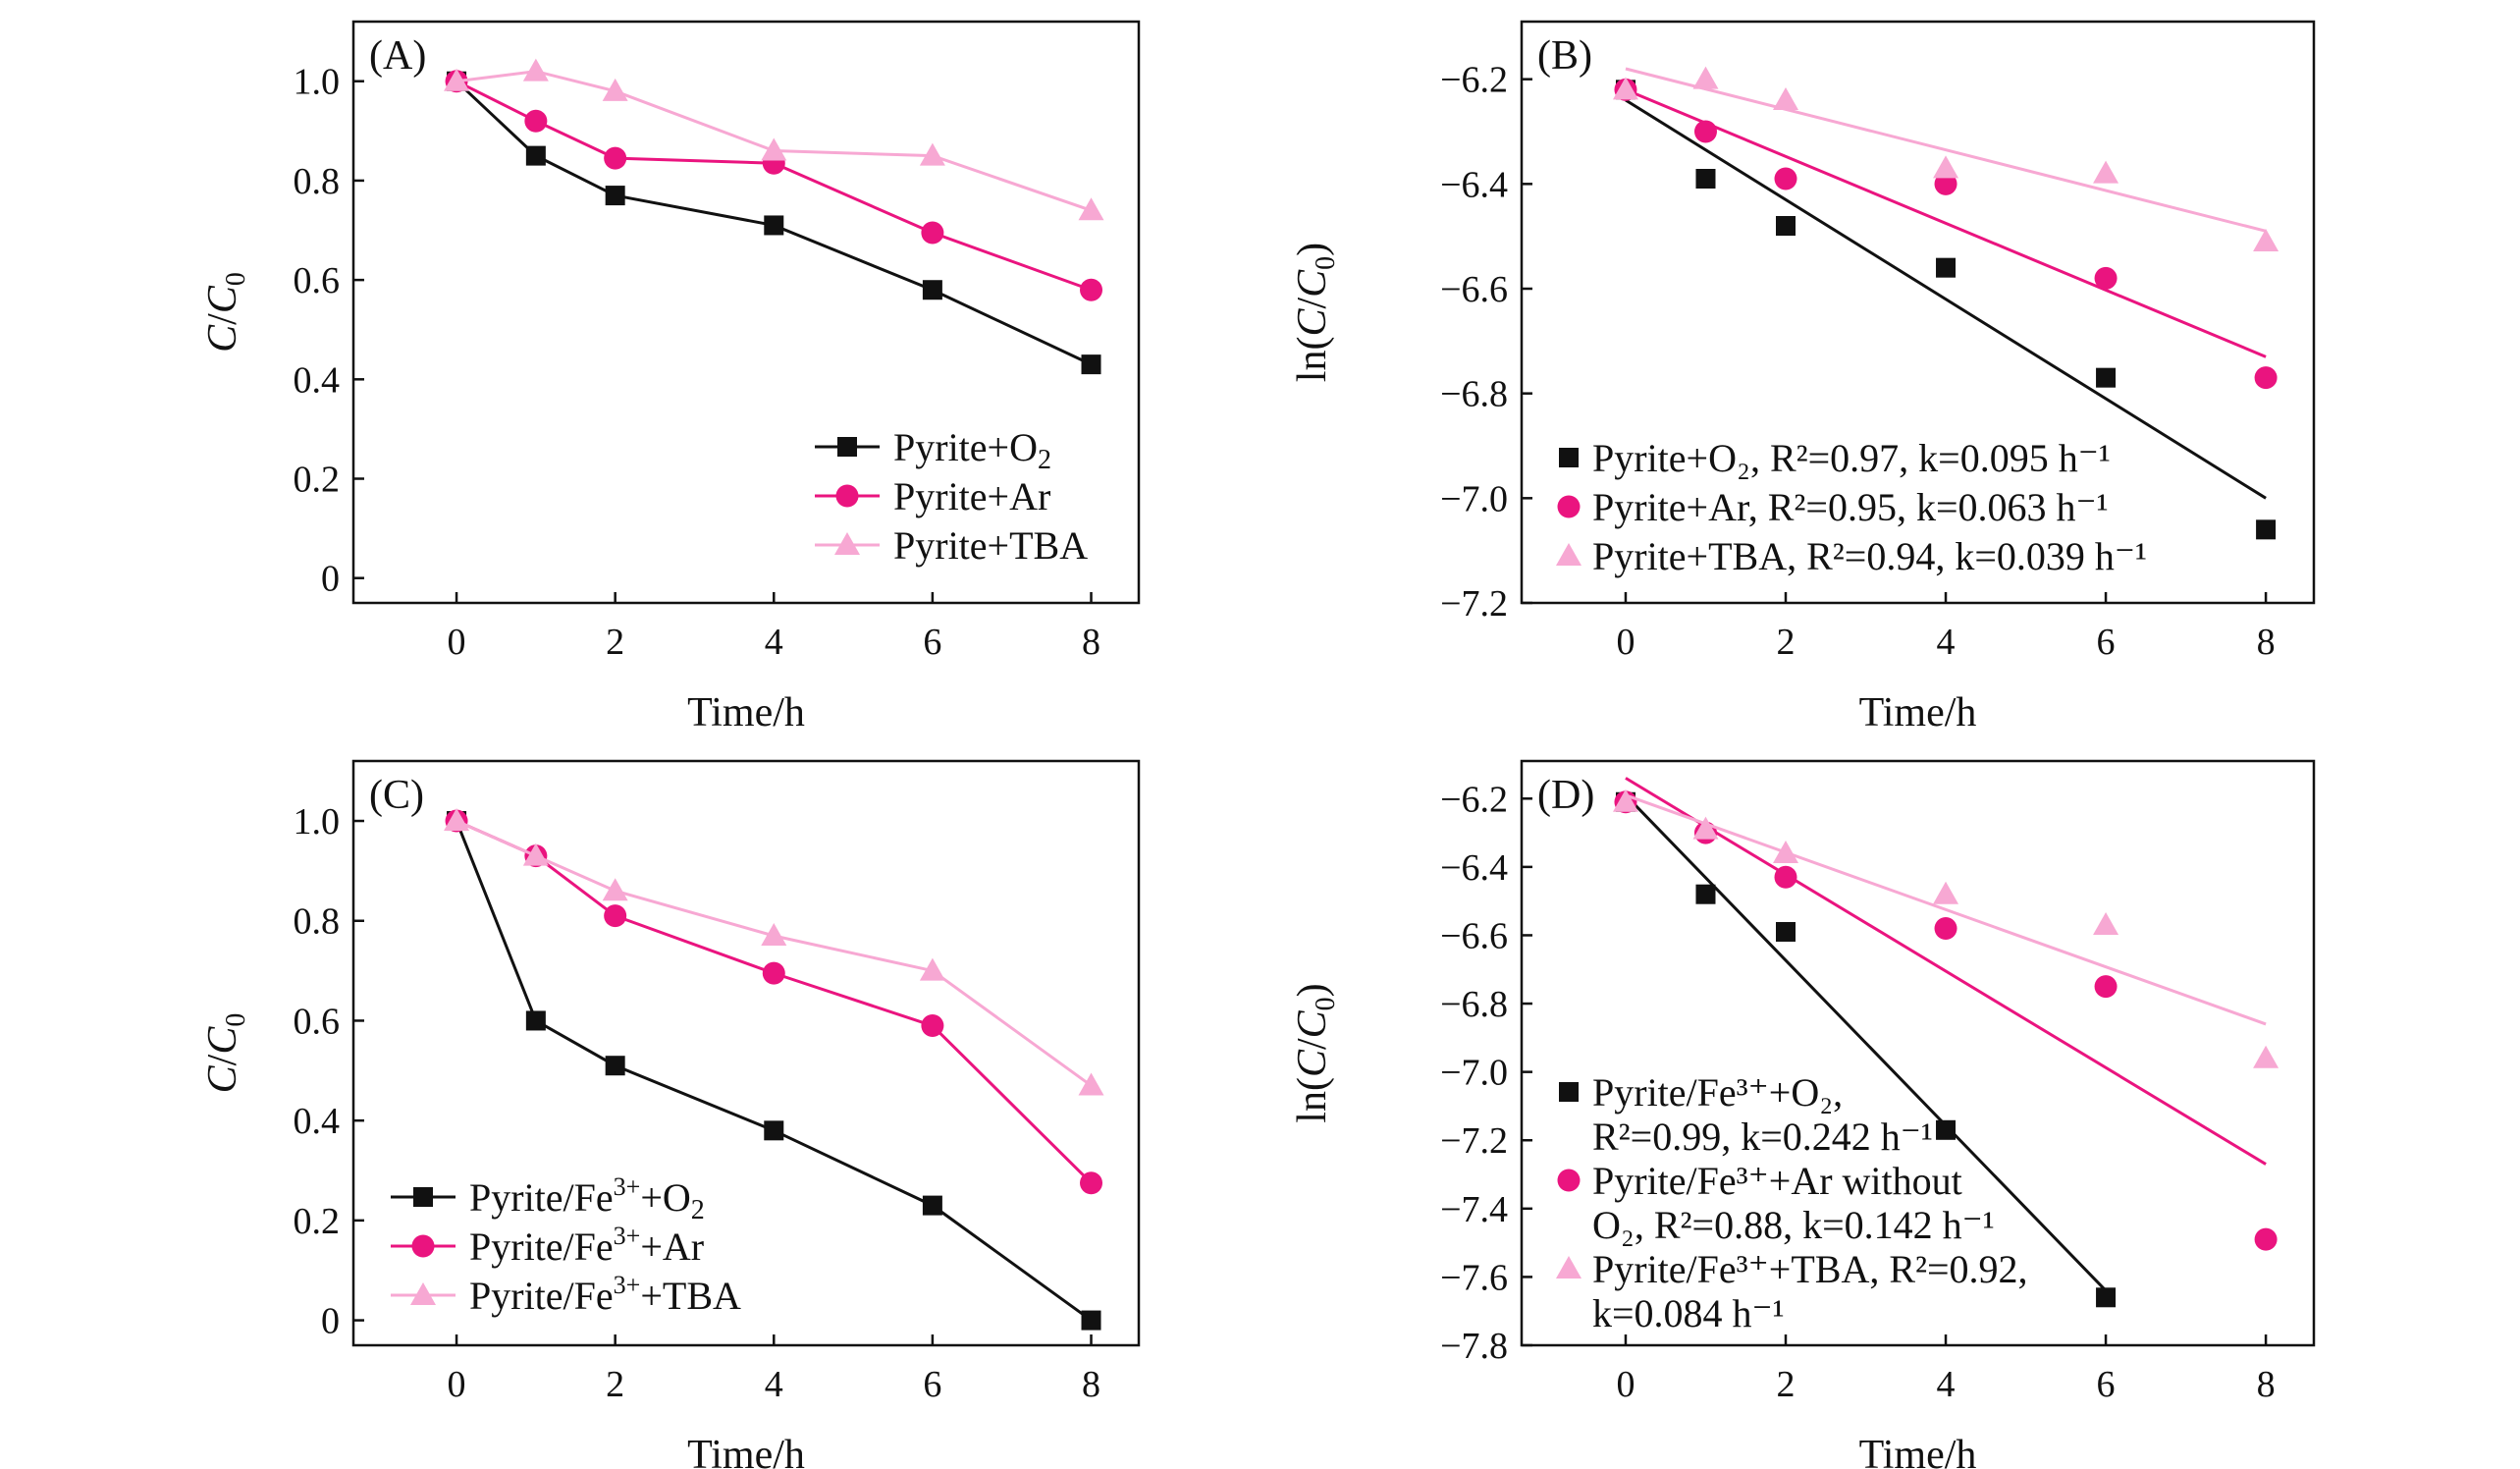  What do you see at coordinates (1315, 312) in the screenshot?
I see `y-axis-title: ln(C/C0)` at bounding box center [1315, 312].